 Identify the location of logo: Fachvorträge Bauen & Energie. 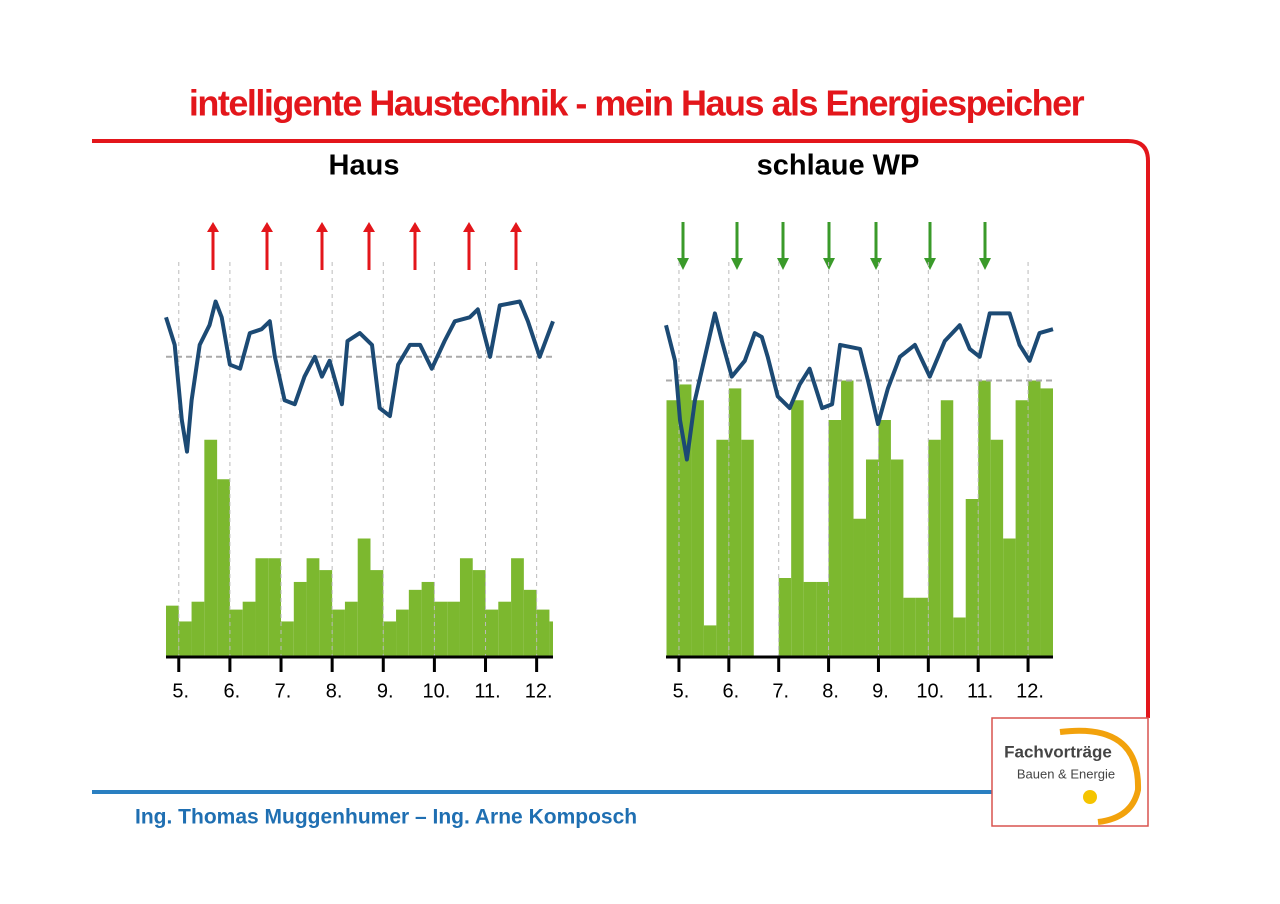
(1070, 772).